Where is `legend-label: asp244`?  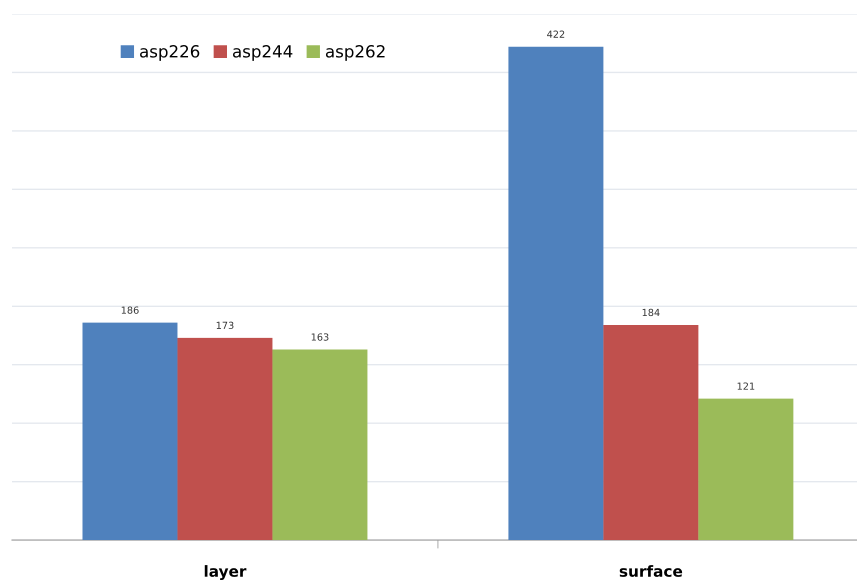 legend-label: asp244 is located at coordinates (262, 53).